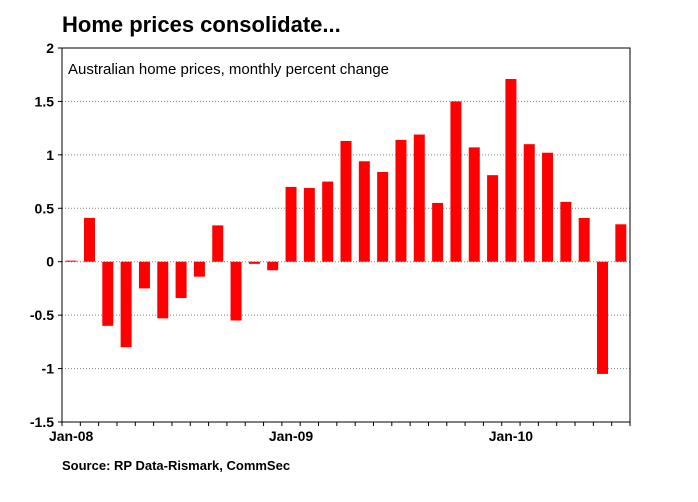 The width and height of the screenshot is (698, 502). What do you see at coordinates (42, 422) in the screenshot?
I see `y-tick-label: -1.5` at bounding box center [42, 422].